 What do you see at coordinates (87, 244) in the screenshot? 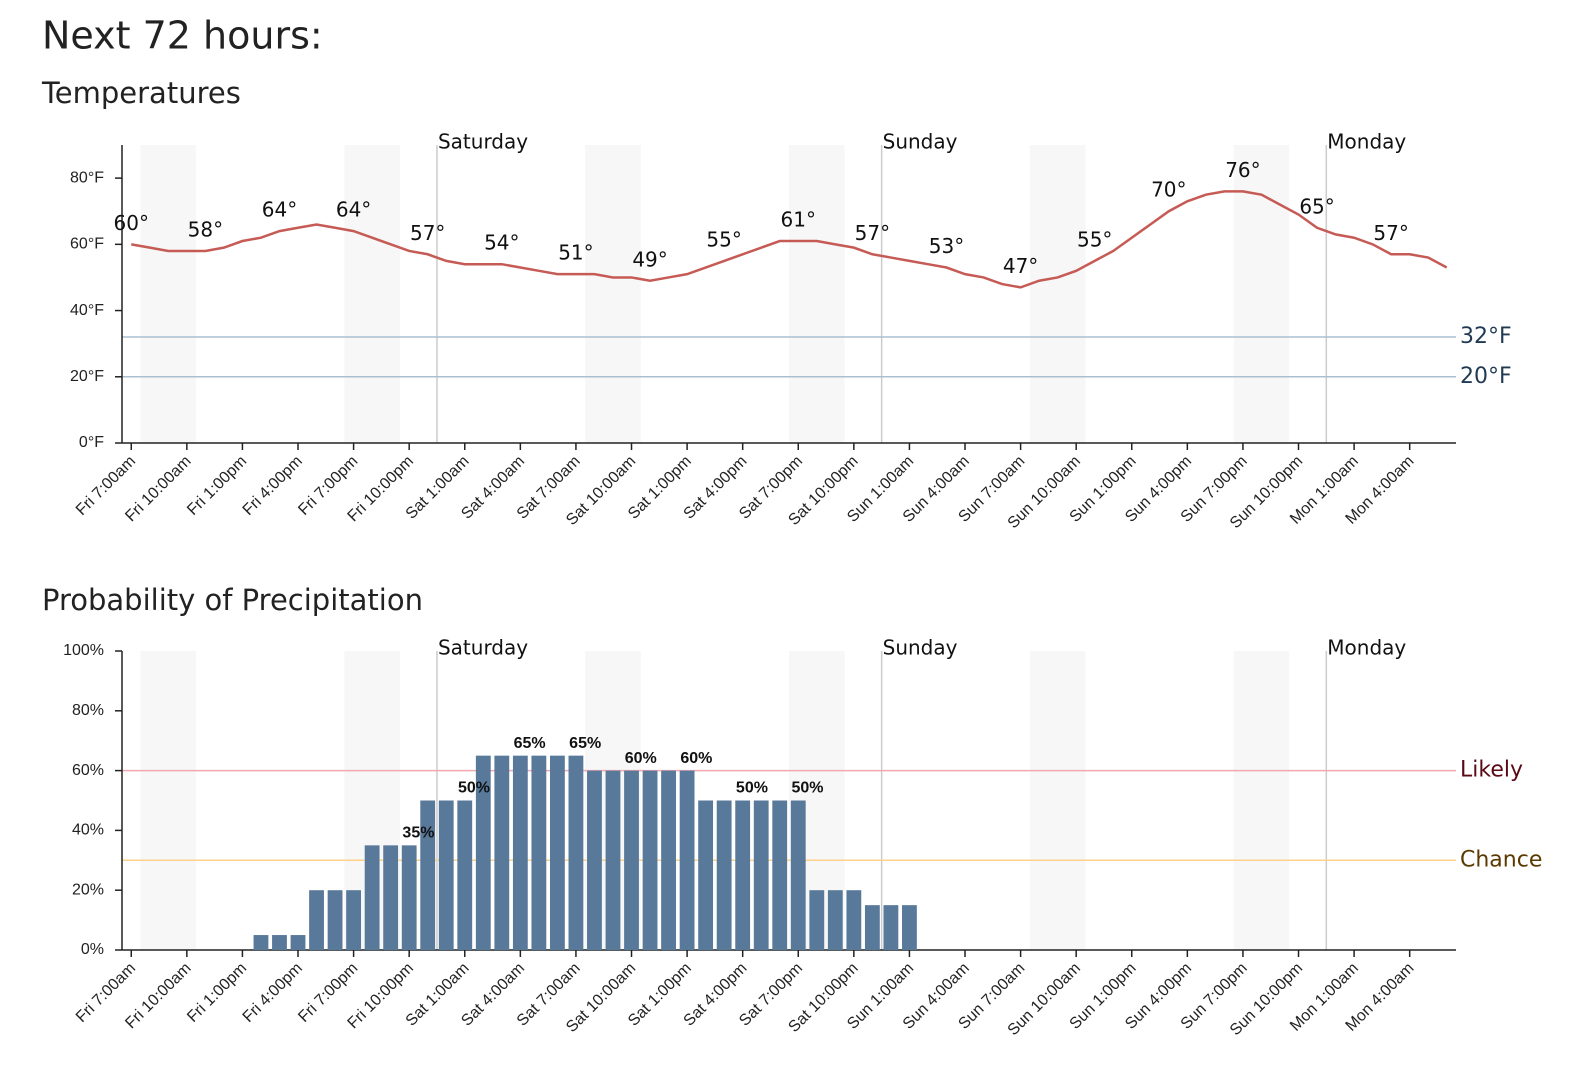
I see `y-tick-label: 60°F` at bounding box center [87, 244].